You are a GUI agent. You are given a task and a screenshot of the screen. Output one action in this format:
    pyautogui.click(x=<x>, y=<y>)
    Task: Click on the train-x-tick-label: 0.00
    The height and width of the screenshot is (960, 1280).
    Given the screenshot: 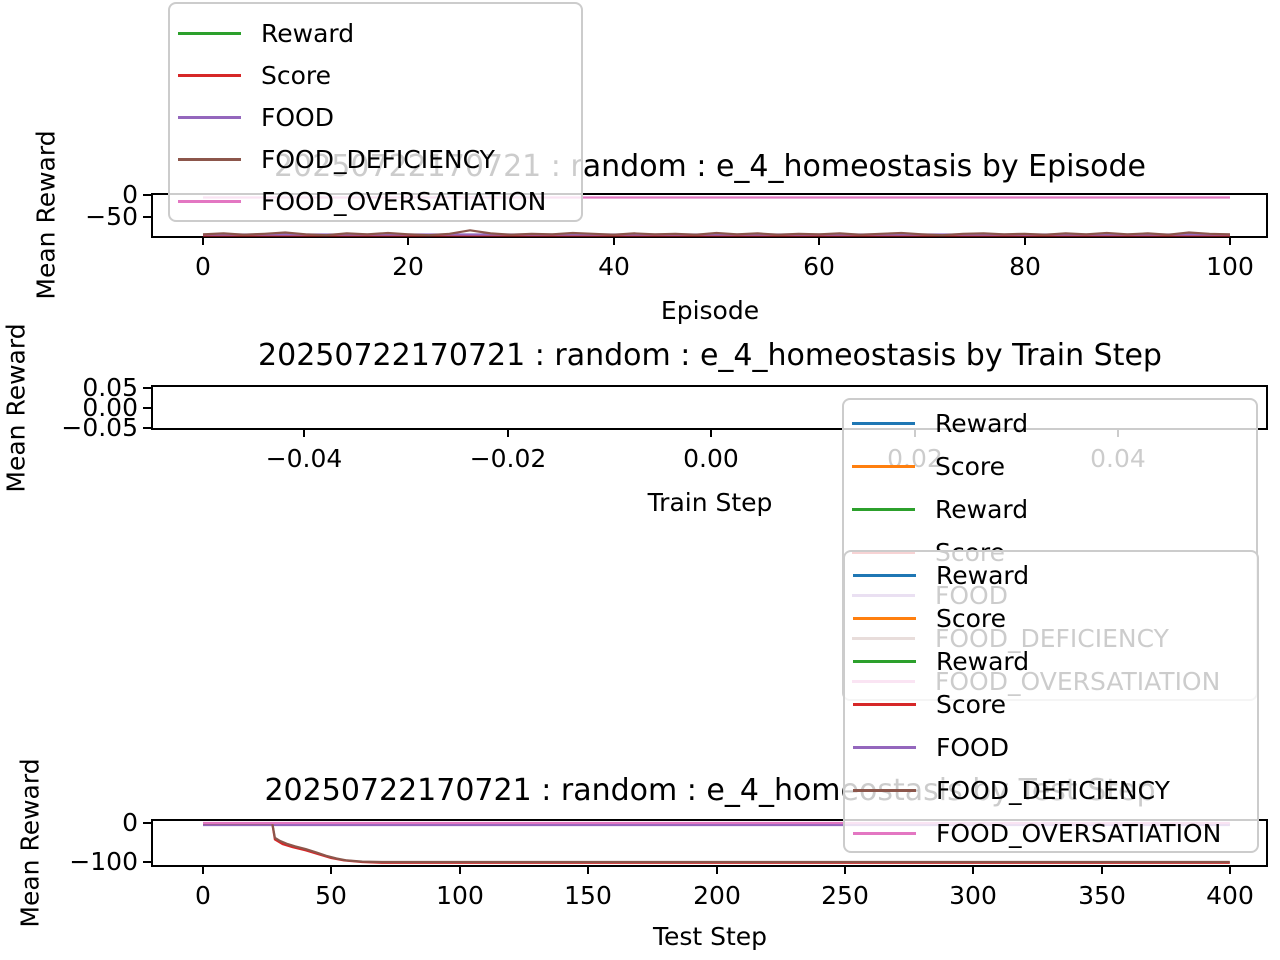 What is the action you would take?
    pyautogui.click(x=711, y=458)
    